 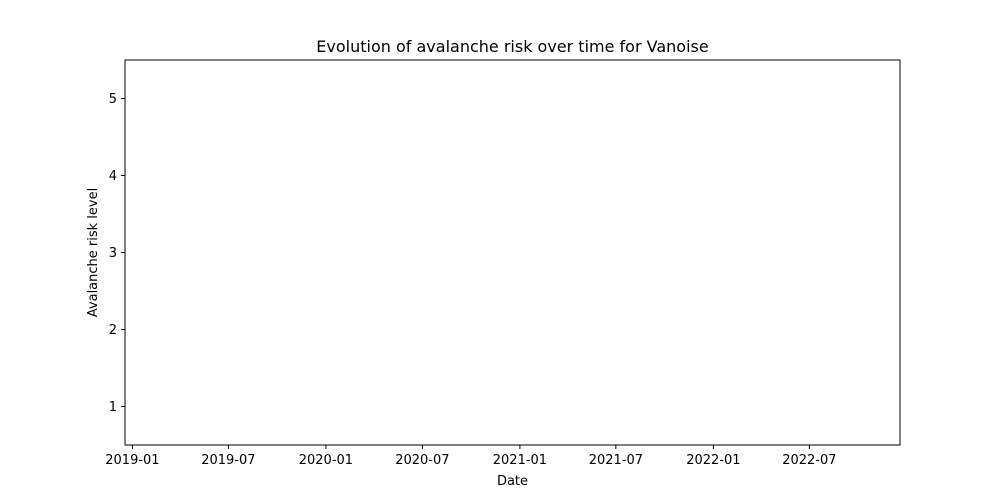 What do you see at coordinates (132, 460) in the screenshot?
I see `x-tick-label: 2019-01` at bounding box center [132, 460].